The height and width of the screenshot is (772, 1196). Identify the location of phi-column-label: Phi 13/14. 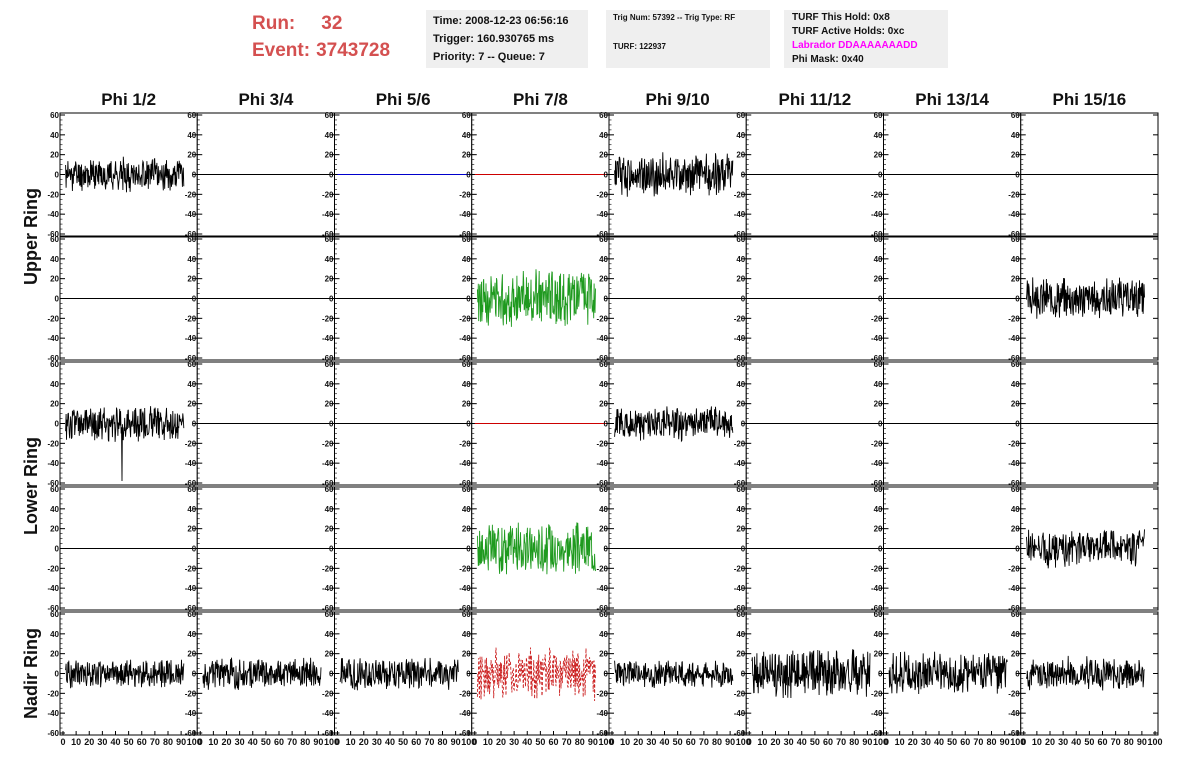
(952, 99).